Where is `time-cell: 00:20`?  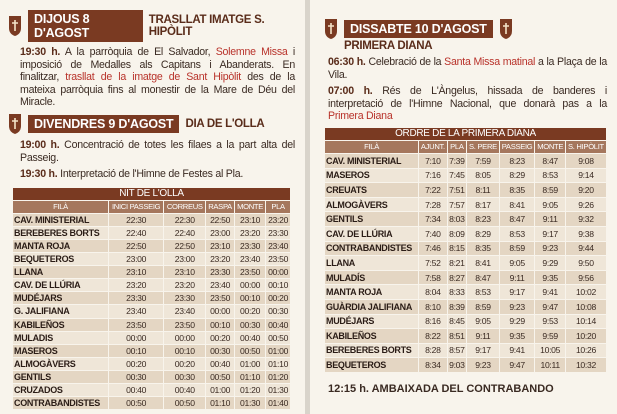
time-cell: 00:20 is located at coordinates (136, 363).